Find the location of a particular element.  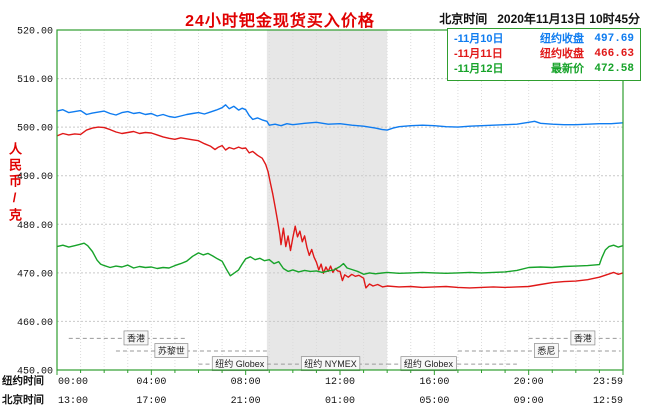

legend-entry-11月12日: -11月12日 最新价 472.58 is located at coordinates (544, 69).